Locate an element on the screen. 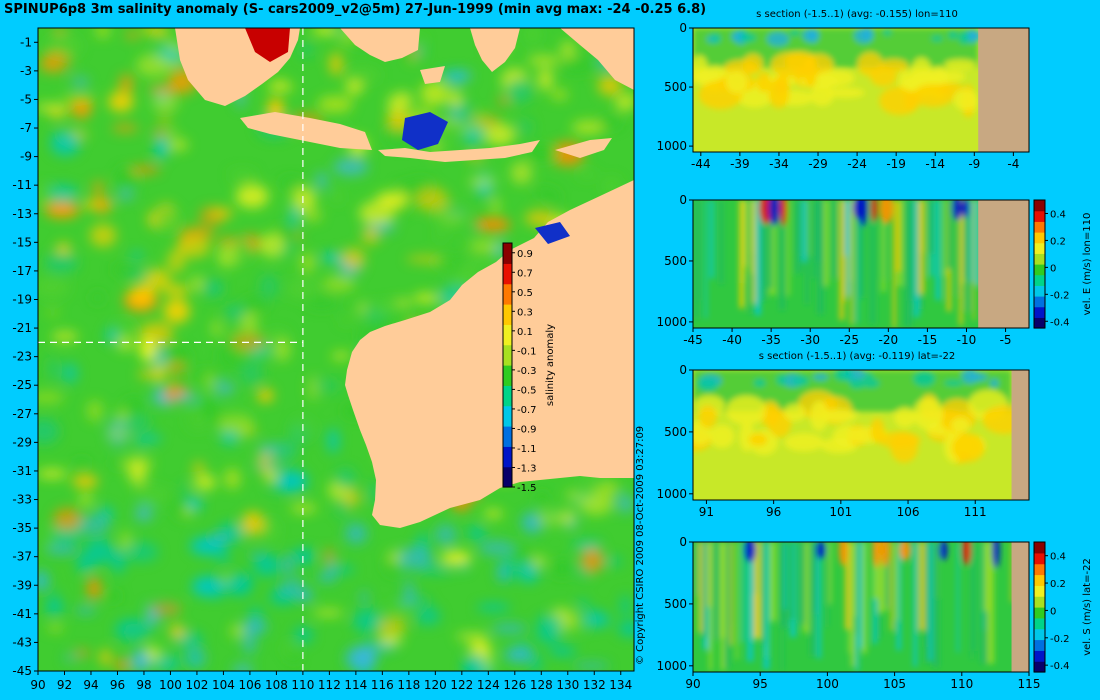 The height and width of the screenshot is (700, 1100). colorbar-tick-label: -1.3 is located at coordinates (527, 468).